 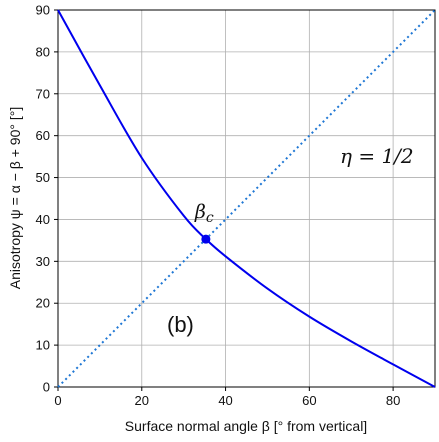 I want to click on x-tick-label: 40, so click(x=225, y=400).